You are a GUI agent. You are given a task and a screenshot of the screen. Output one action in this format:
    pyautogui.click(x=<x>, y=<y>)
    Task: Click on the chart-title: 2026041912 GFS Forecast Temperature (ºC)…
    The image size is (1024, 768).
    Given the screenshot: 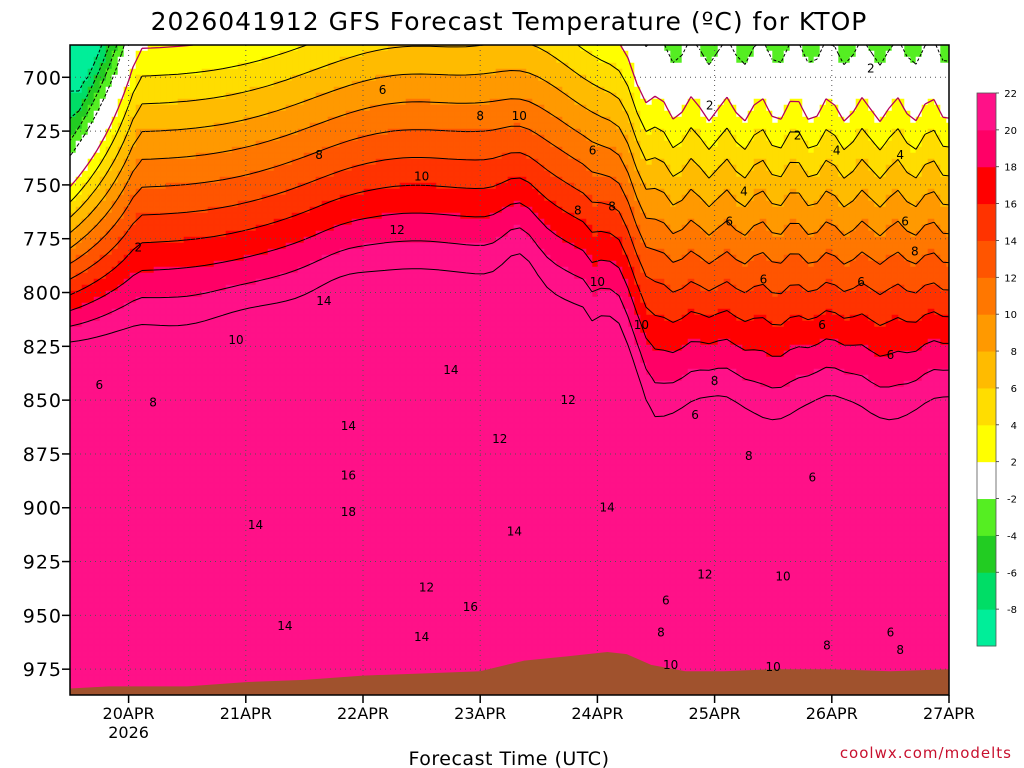 What is the action you would take?
    pyautogui.click(x=509, y=21)
    